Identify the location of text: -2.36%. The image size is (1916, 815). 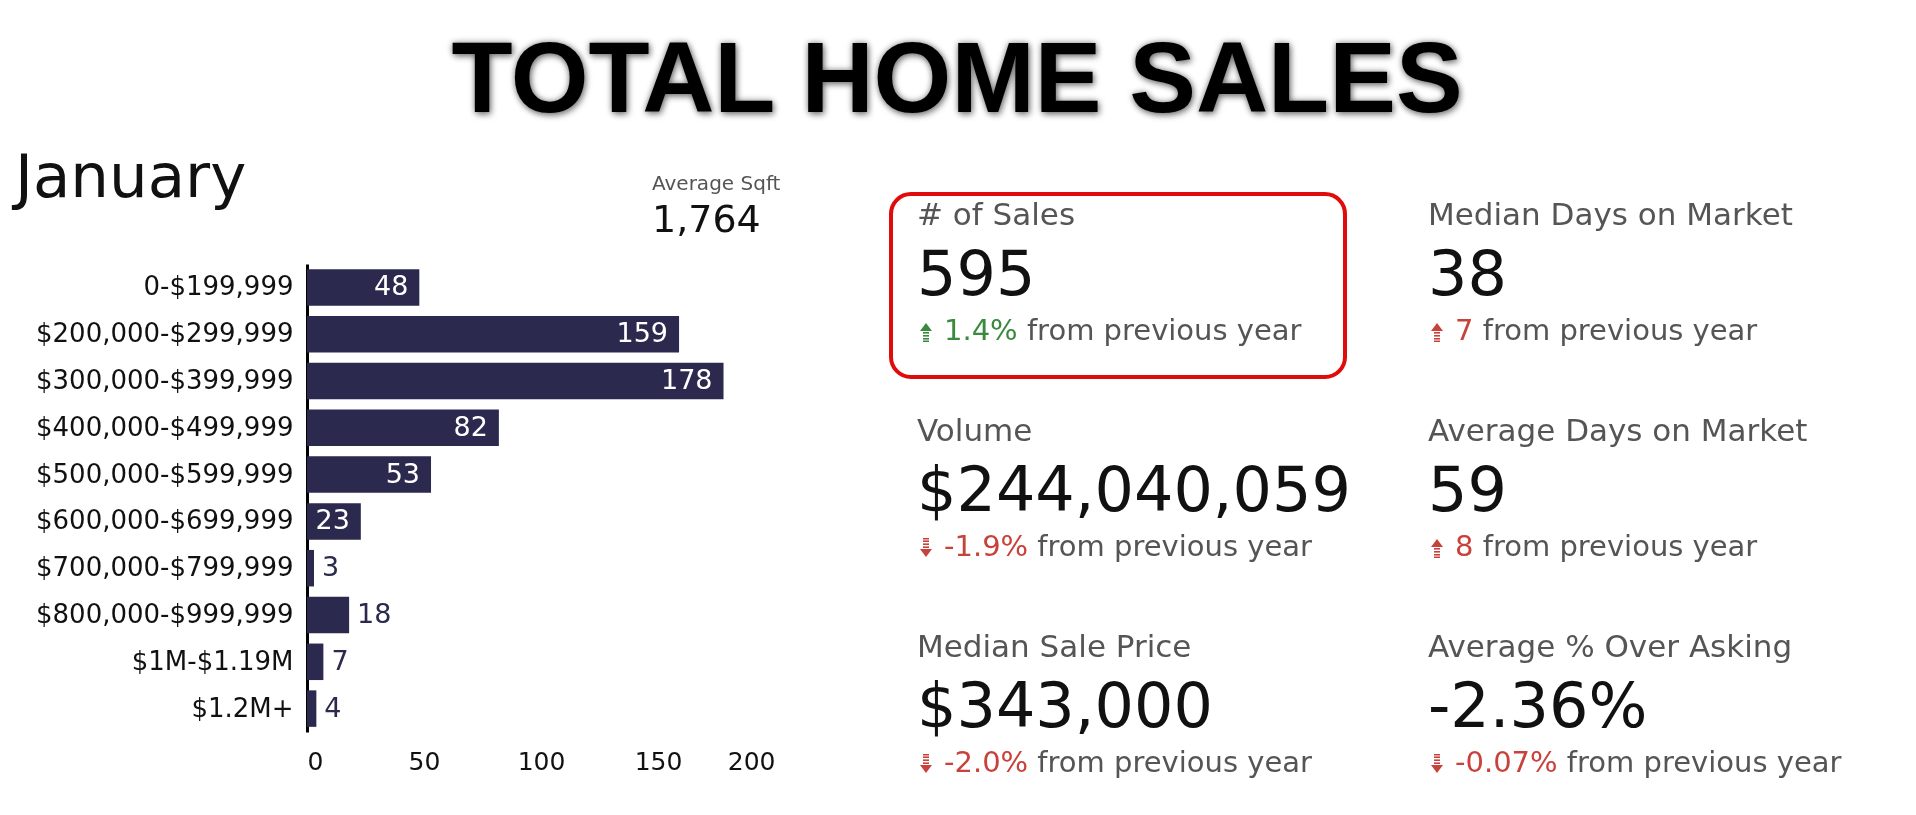
(1538, 705).